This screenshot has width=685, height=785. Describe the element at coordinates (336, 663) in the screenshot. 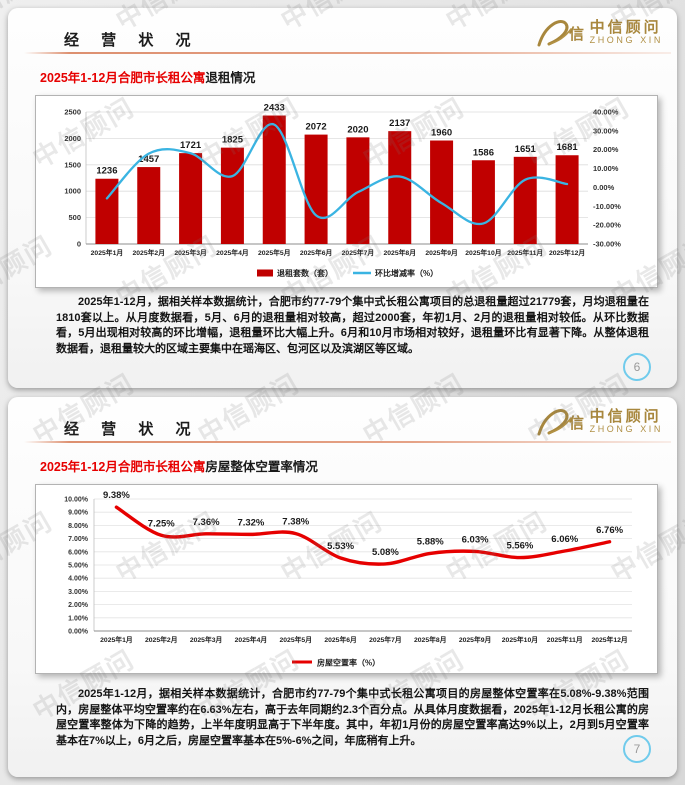

I see `legend: 房屋空置率（%）` at that location.